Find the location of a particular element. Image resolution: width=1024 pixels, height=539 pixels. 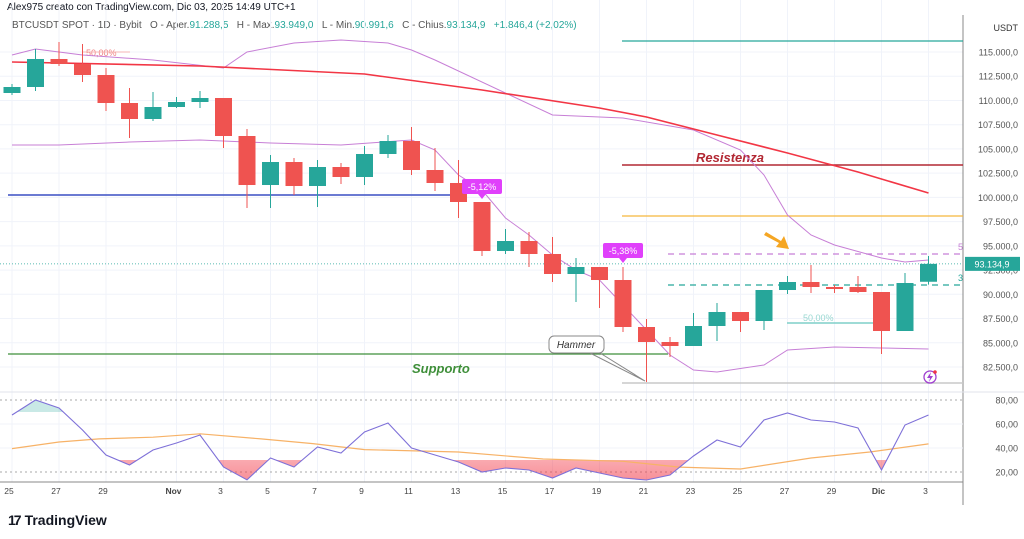

short-teal-label: 50,00% is located at coordinates (818, 318).